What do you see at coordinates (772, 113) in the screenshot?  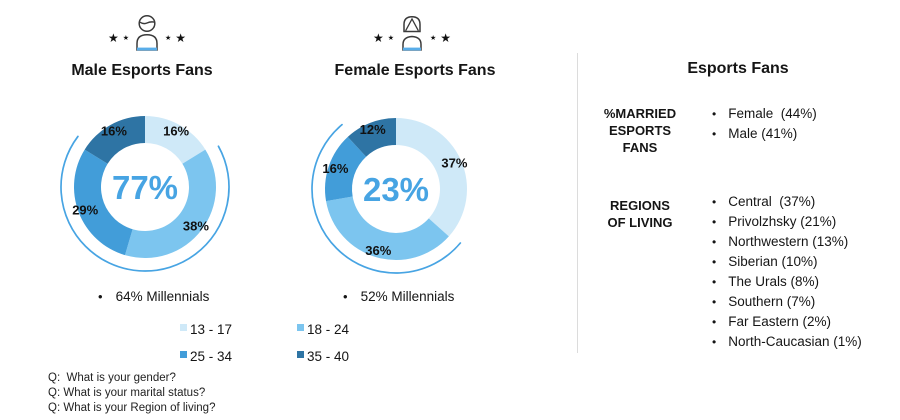 I see `item-label: Female (44%)` at bounding box center [772, 113].